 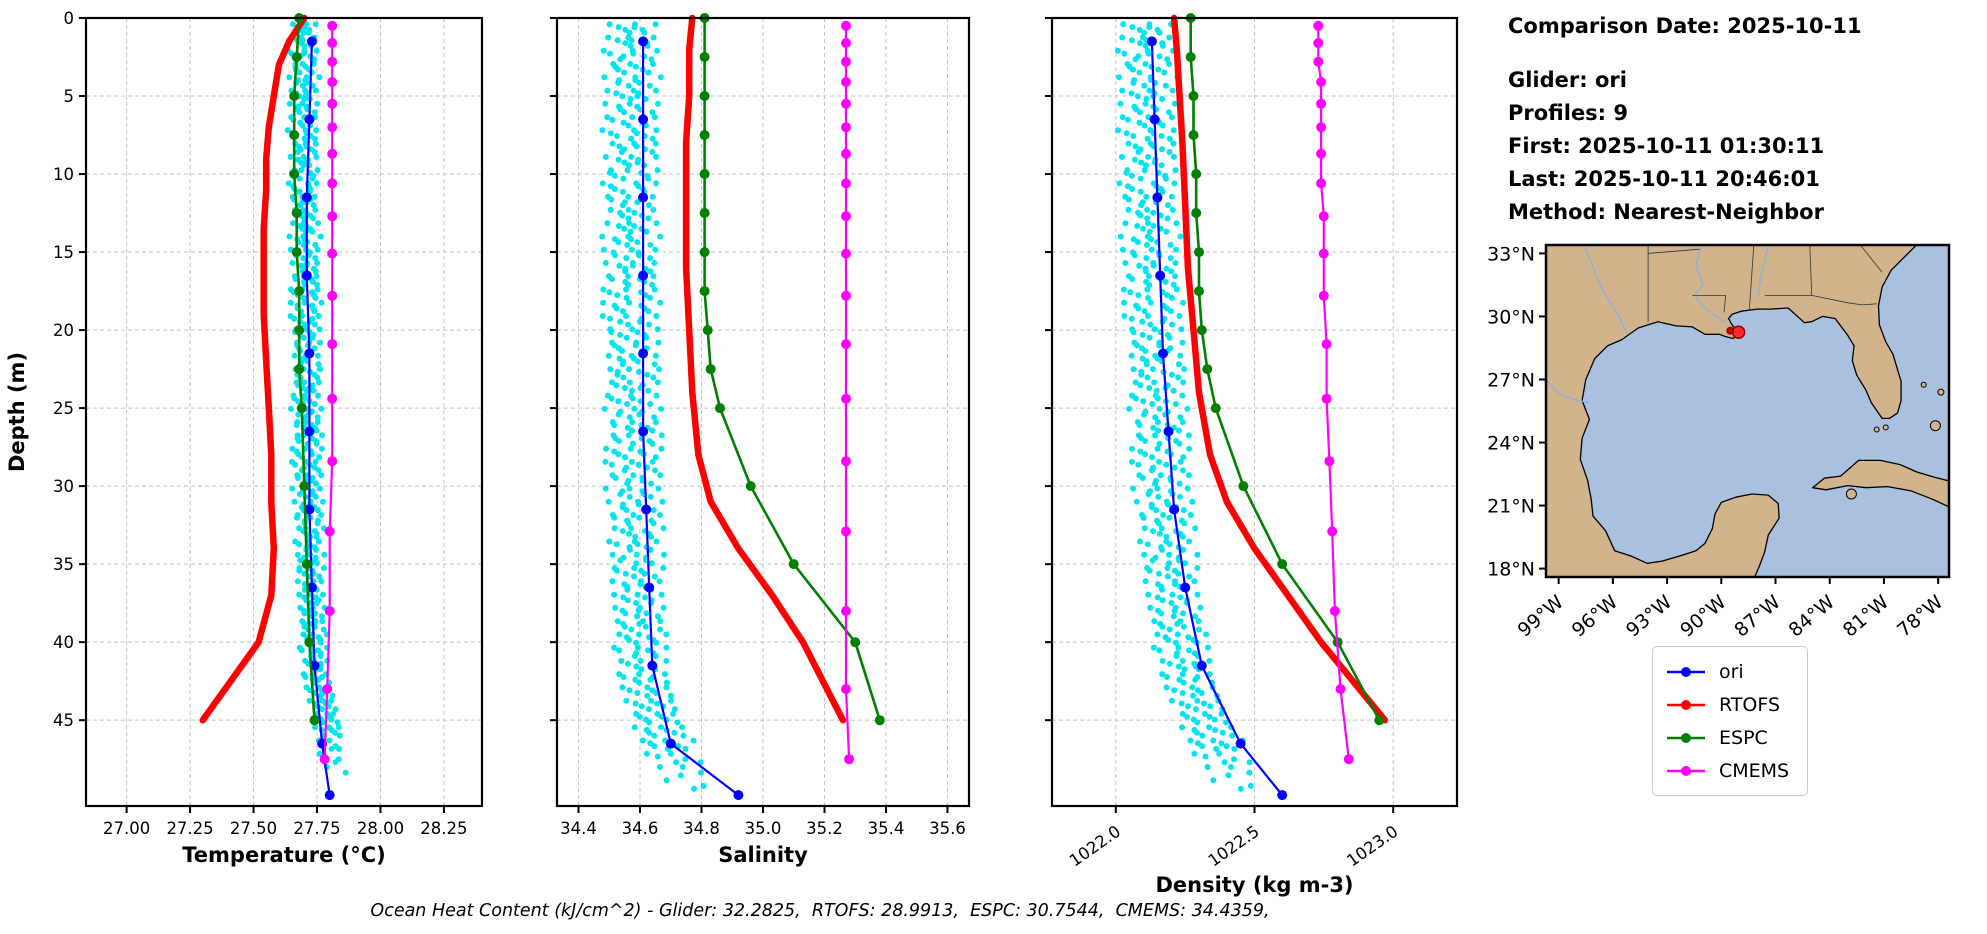 I want to click on legend-entry-cmems: CMEMS, so click(x=1727, y=770).